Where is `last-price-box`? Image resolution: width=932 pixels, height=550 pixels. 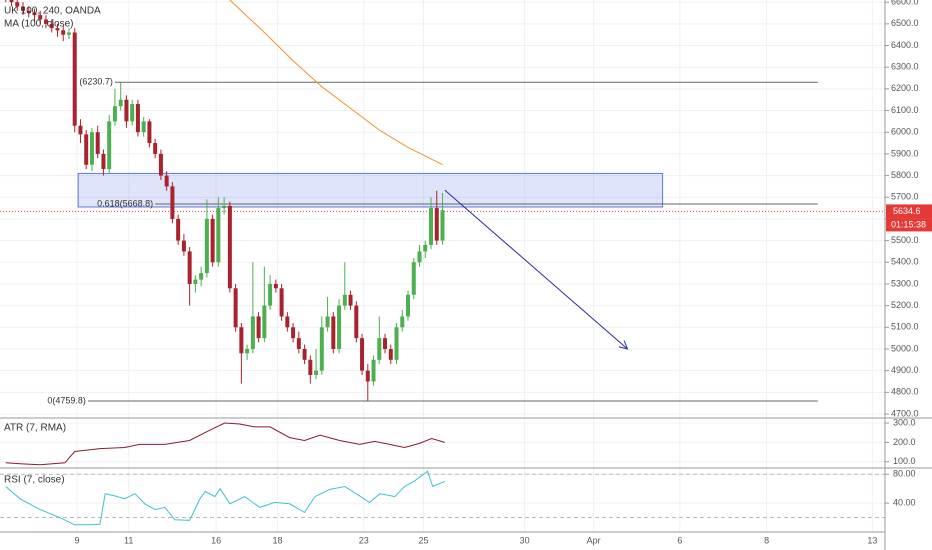
last-price-box is located at coordinates (909, 211).